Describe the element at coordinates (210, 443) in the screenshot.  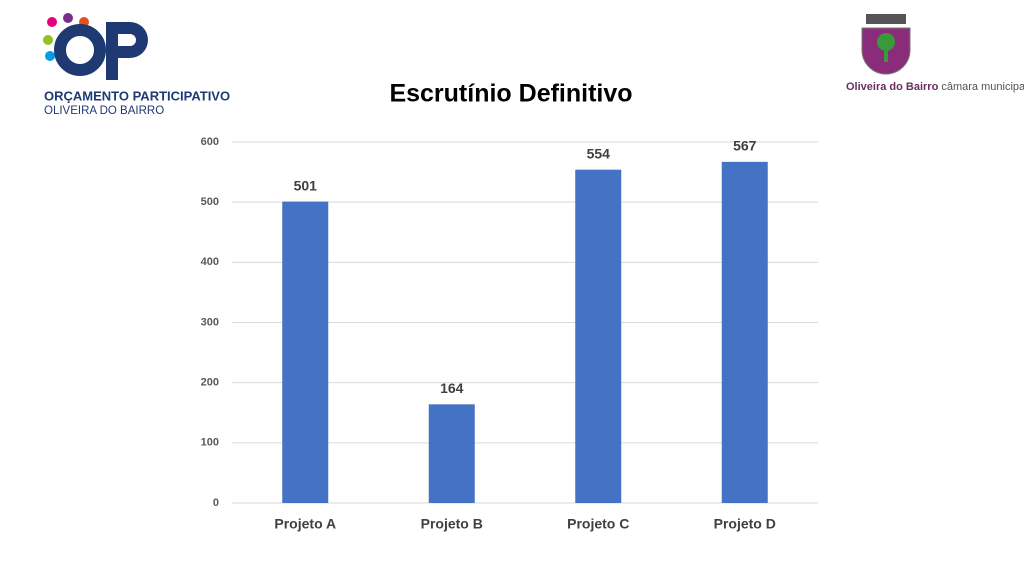
I see `y-tick-label: 100` at that location.